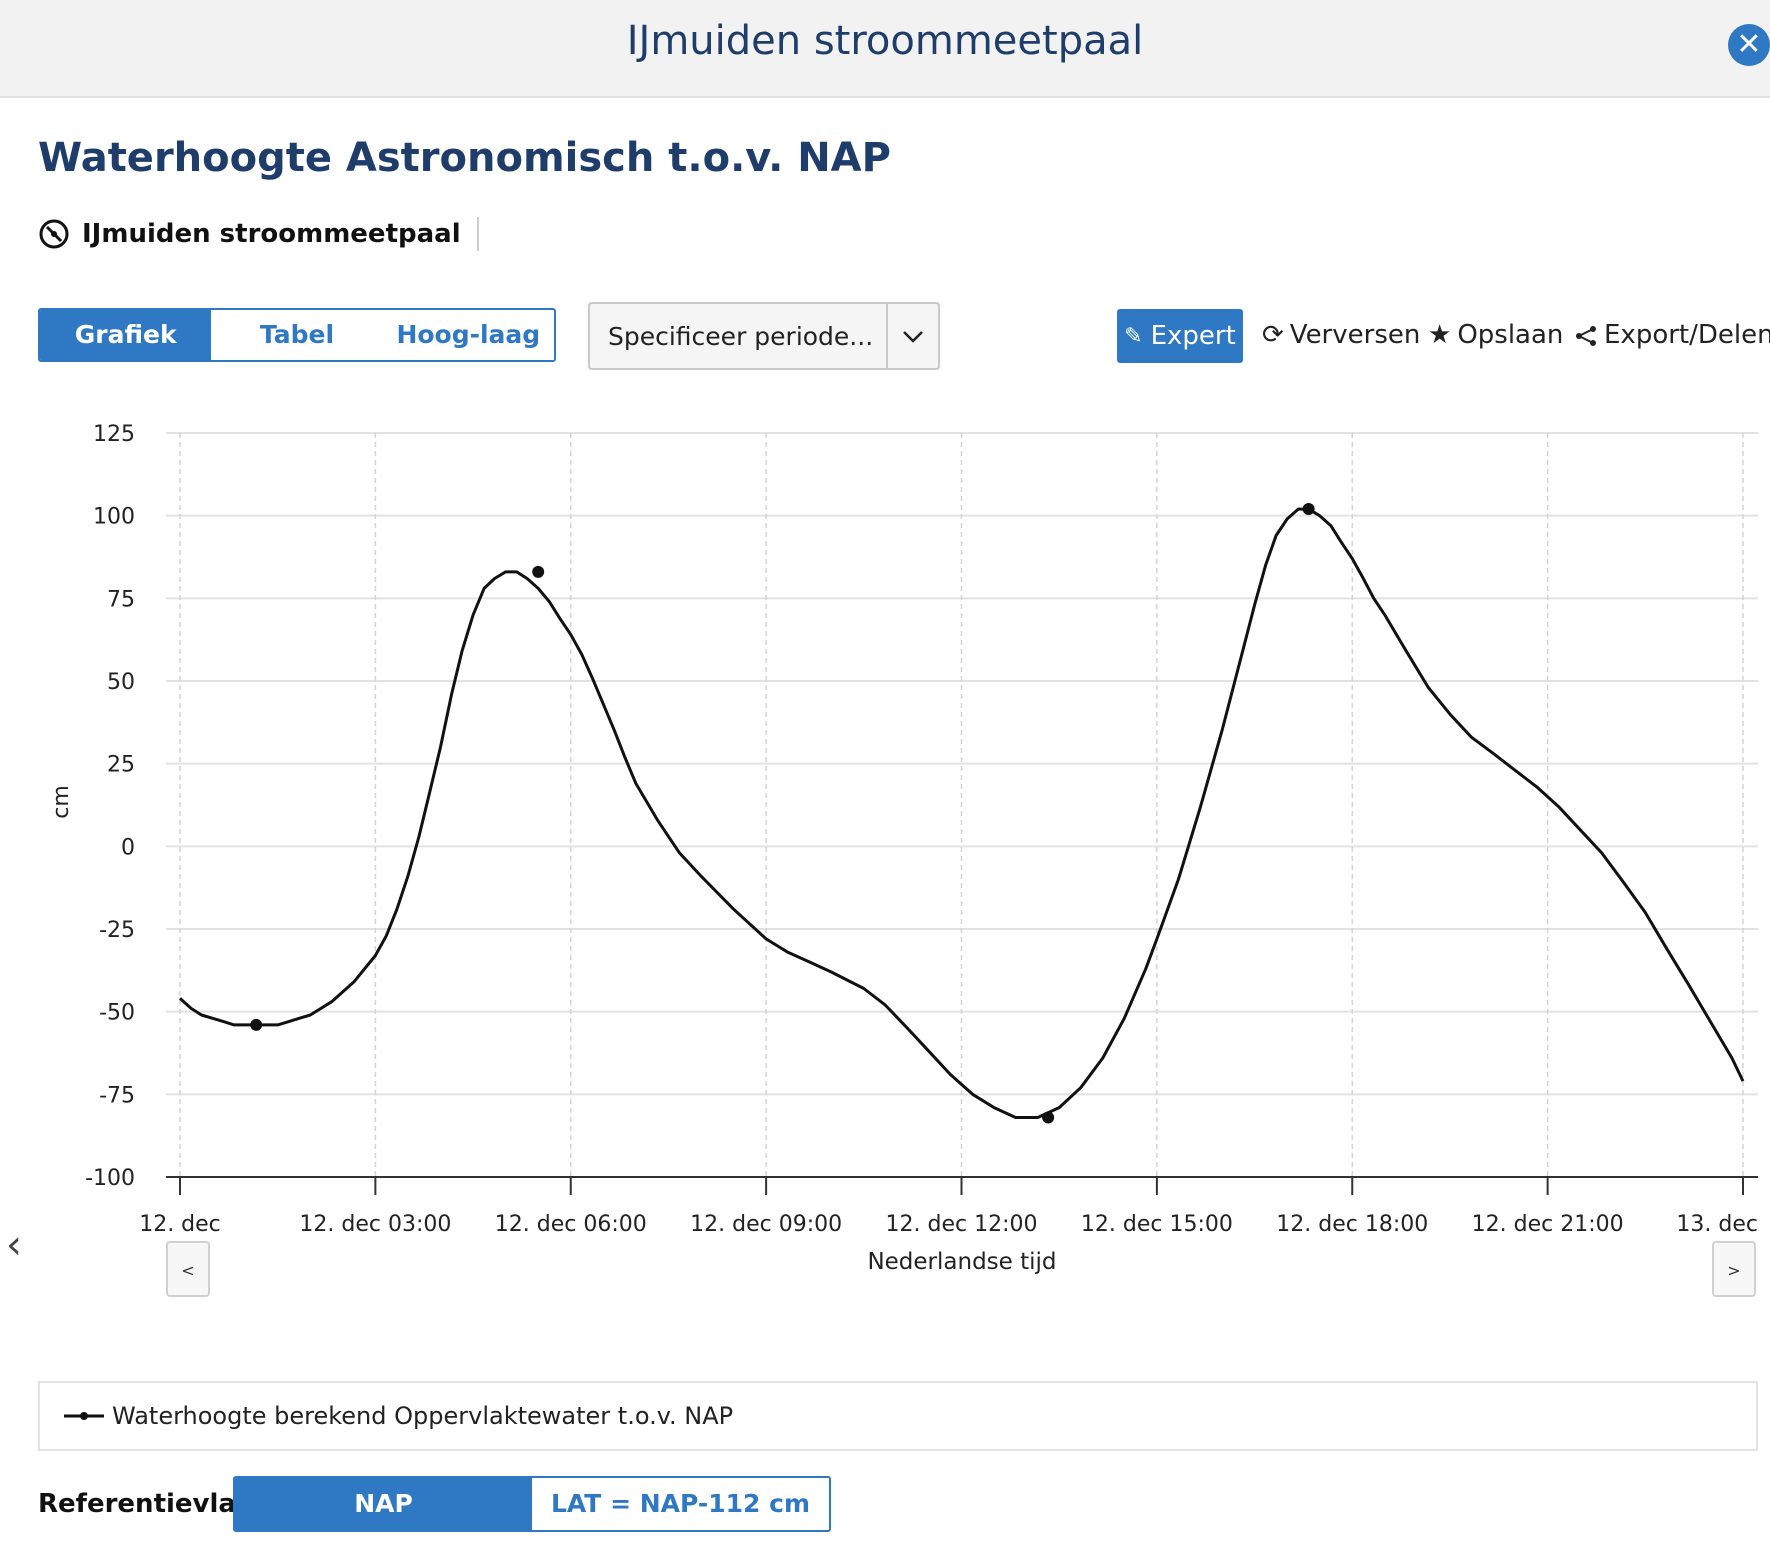 This screenshot has width=1770, height=1544. I want to click on expert-button: ✎ Expert, so click(1180, 336).